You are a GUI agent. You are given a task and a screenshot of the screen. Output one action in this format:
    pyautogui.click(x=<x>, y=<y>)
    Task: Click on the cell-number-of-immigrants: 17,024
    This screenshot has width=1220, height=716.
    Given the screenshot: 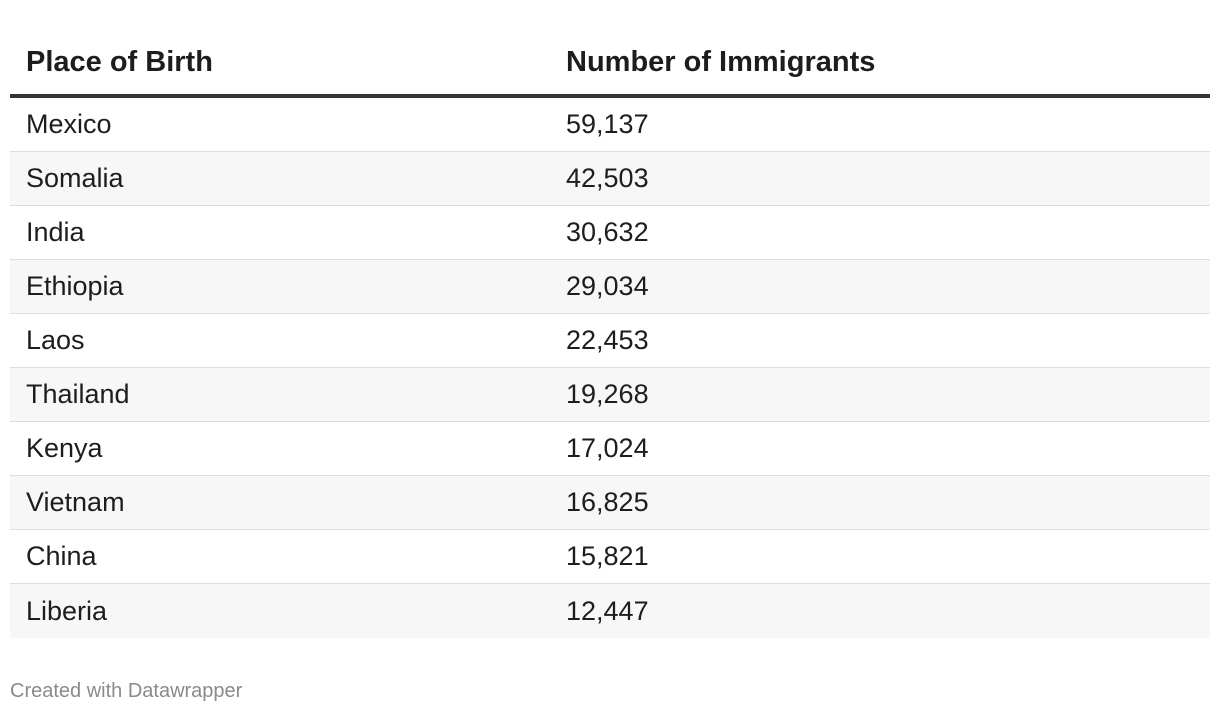 What is the action you would take?
    pyautogui.click(x=607, y=448)
    